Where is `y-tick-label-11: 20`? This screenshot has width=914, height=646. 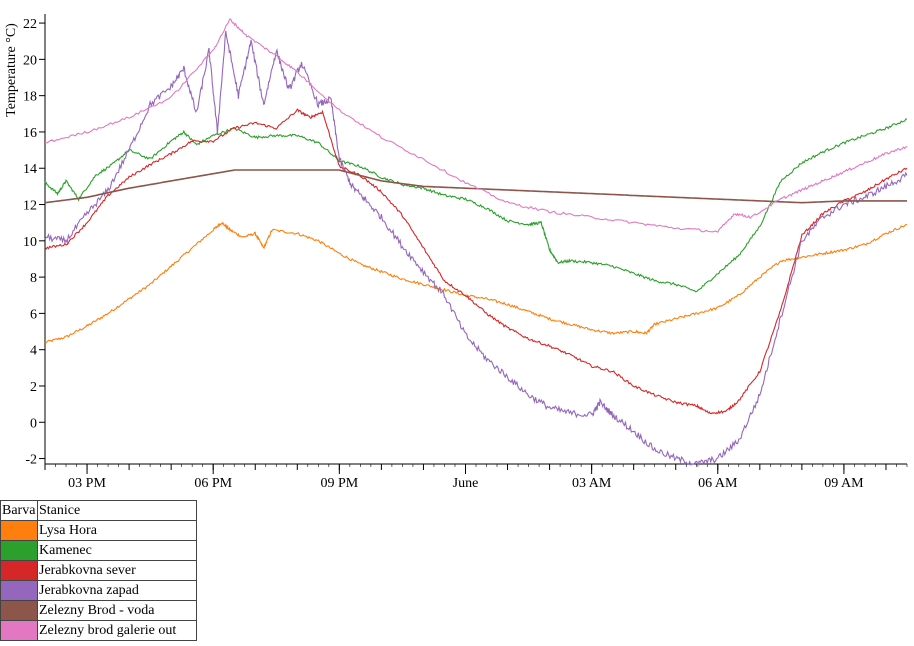 y-tick-label-11: 20 is located at coordinates (30, 60).